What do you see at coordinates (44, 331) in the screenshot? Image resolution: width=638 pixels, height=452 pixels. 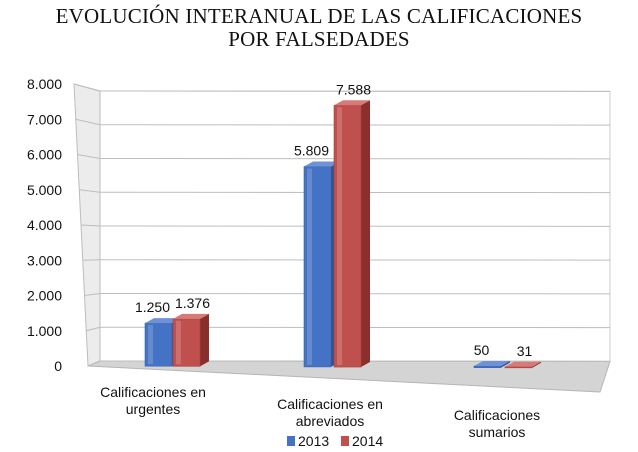 I see `y-tick-label: 1.000` at bounding box center [44, 331].